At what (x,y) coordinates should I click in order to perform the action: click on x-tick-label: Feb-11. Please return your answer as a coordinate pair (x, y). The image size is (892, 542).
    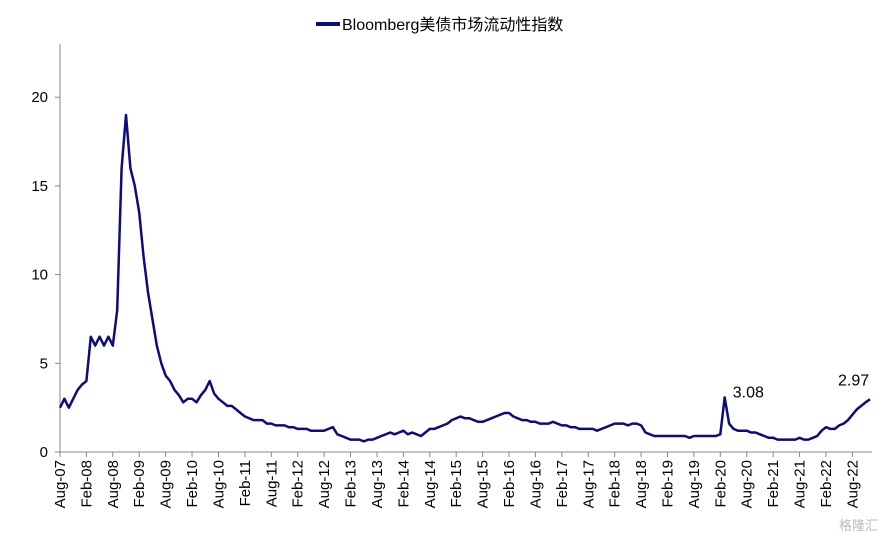
    Looking at the image, I should click on (245, 483).